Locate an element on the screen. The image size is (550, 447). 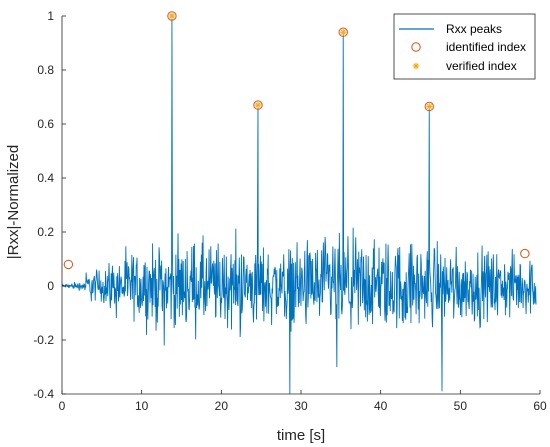
y-tick-label: 0.6 is located at coordinates (45, 124).